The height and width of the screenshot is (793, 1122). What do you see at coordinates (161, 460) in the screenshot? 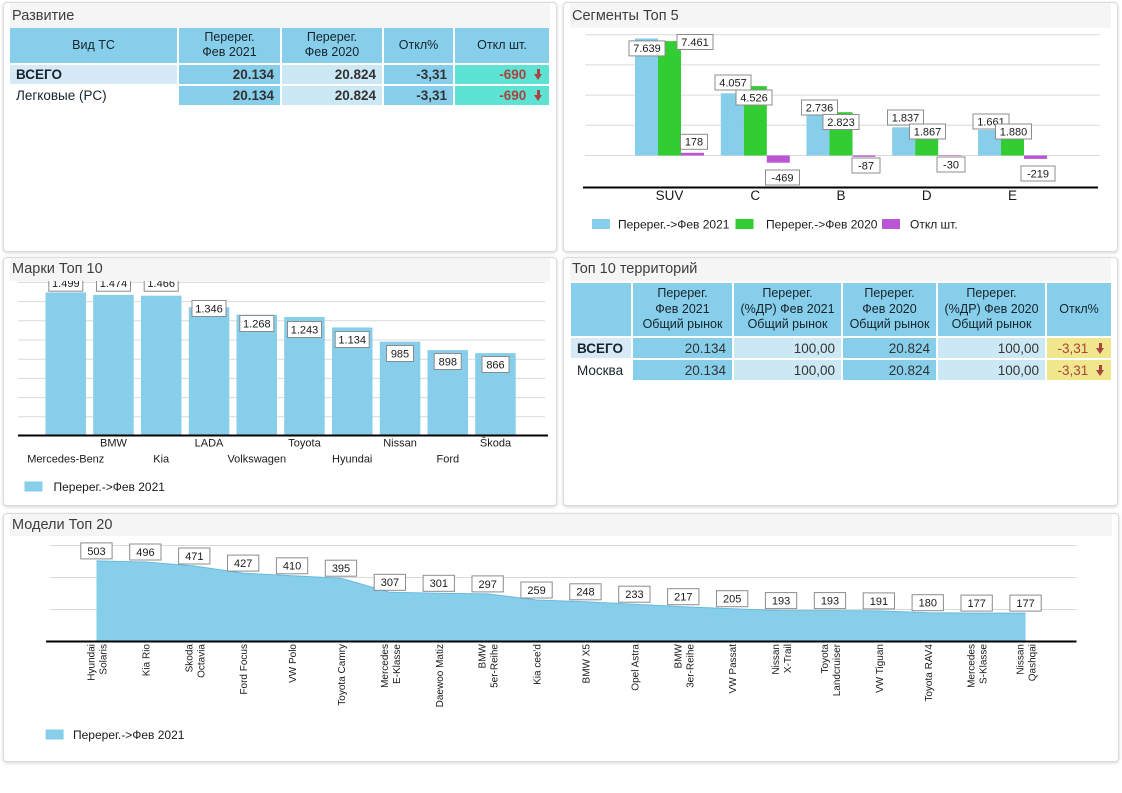
I see `svg-text: Kia` at bounding box center [161, 460].